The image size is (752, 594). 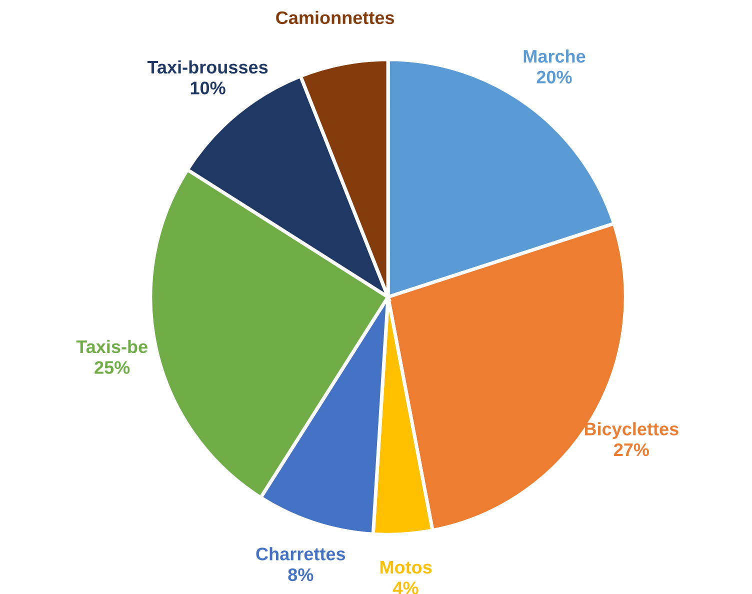 What do you see at coordinates (631, 430) in the screenshot?
I see `slice-label: Bicyclettes` at bounding box center [631, 430].